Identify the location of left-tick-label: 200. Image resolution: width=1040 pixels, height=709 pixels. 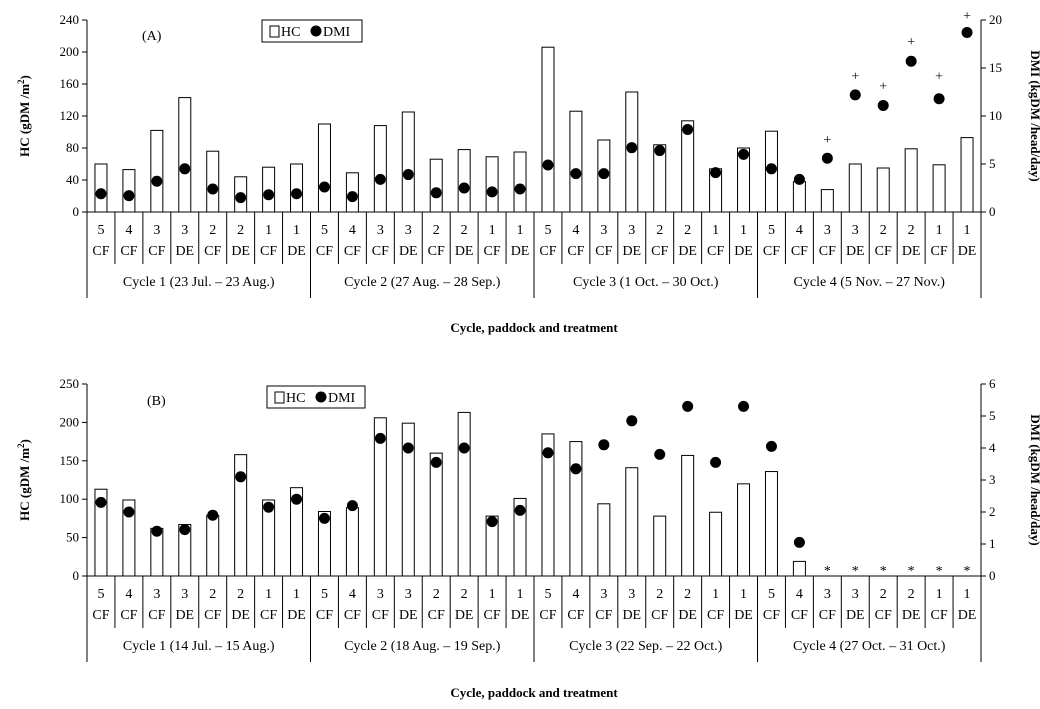
(70, 51).